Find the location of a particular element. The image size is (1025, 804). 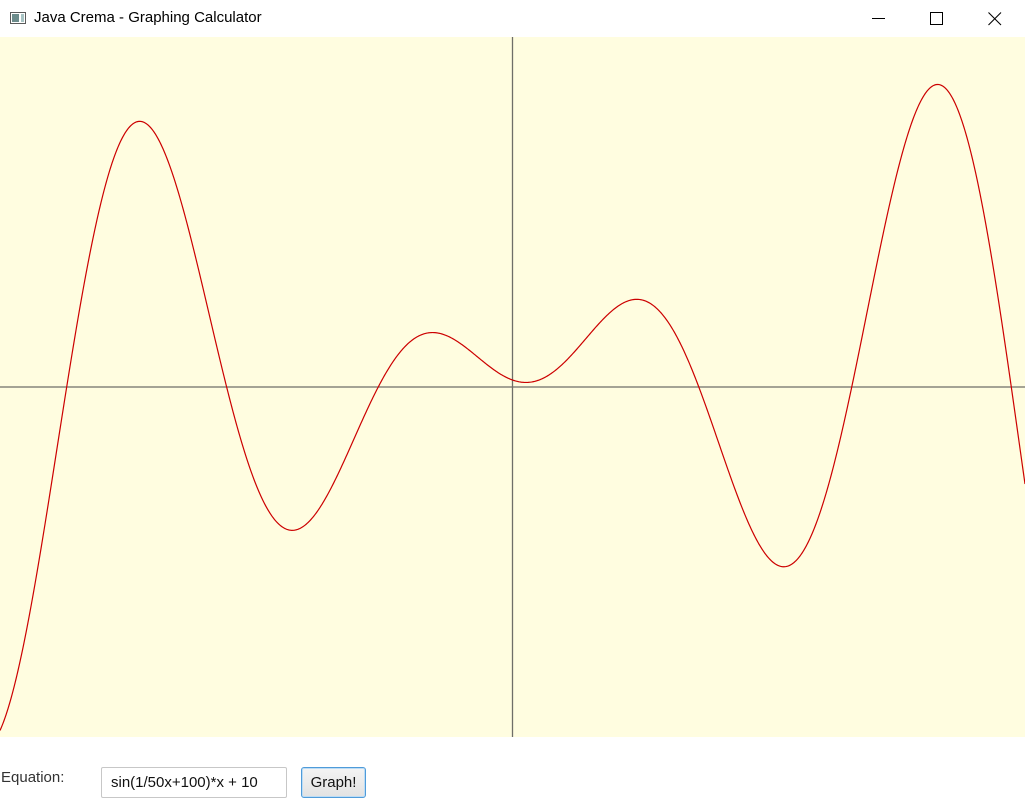

maximize-button is located at coordinates (937, 18).